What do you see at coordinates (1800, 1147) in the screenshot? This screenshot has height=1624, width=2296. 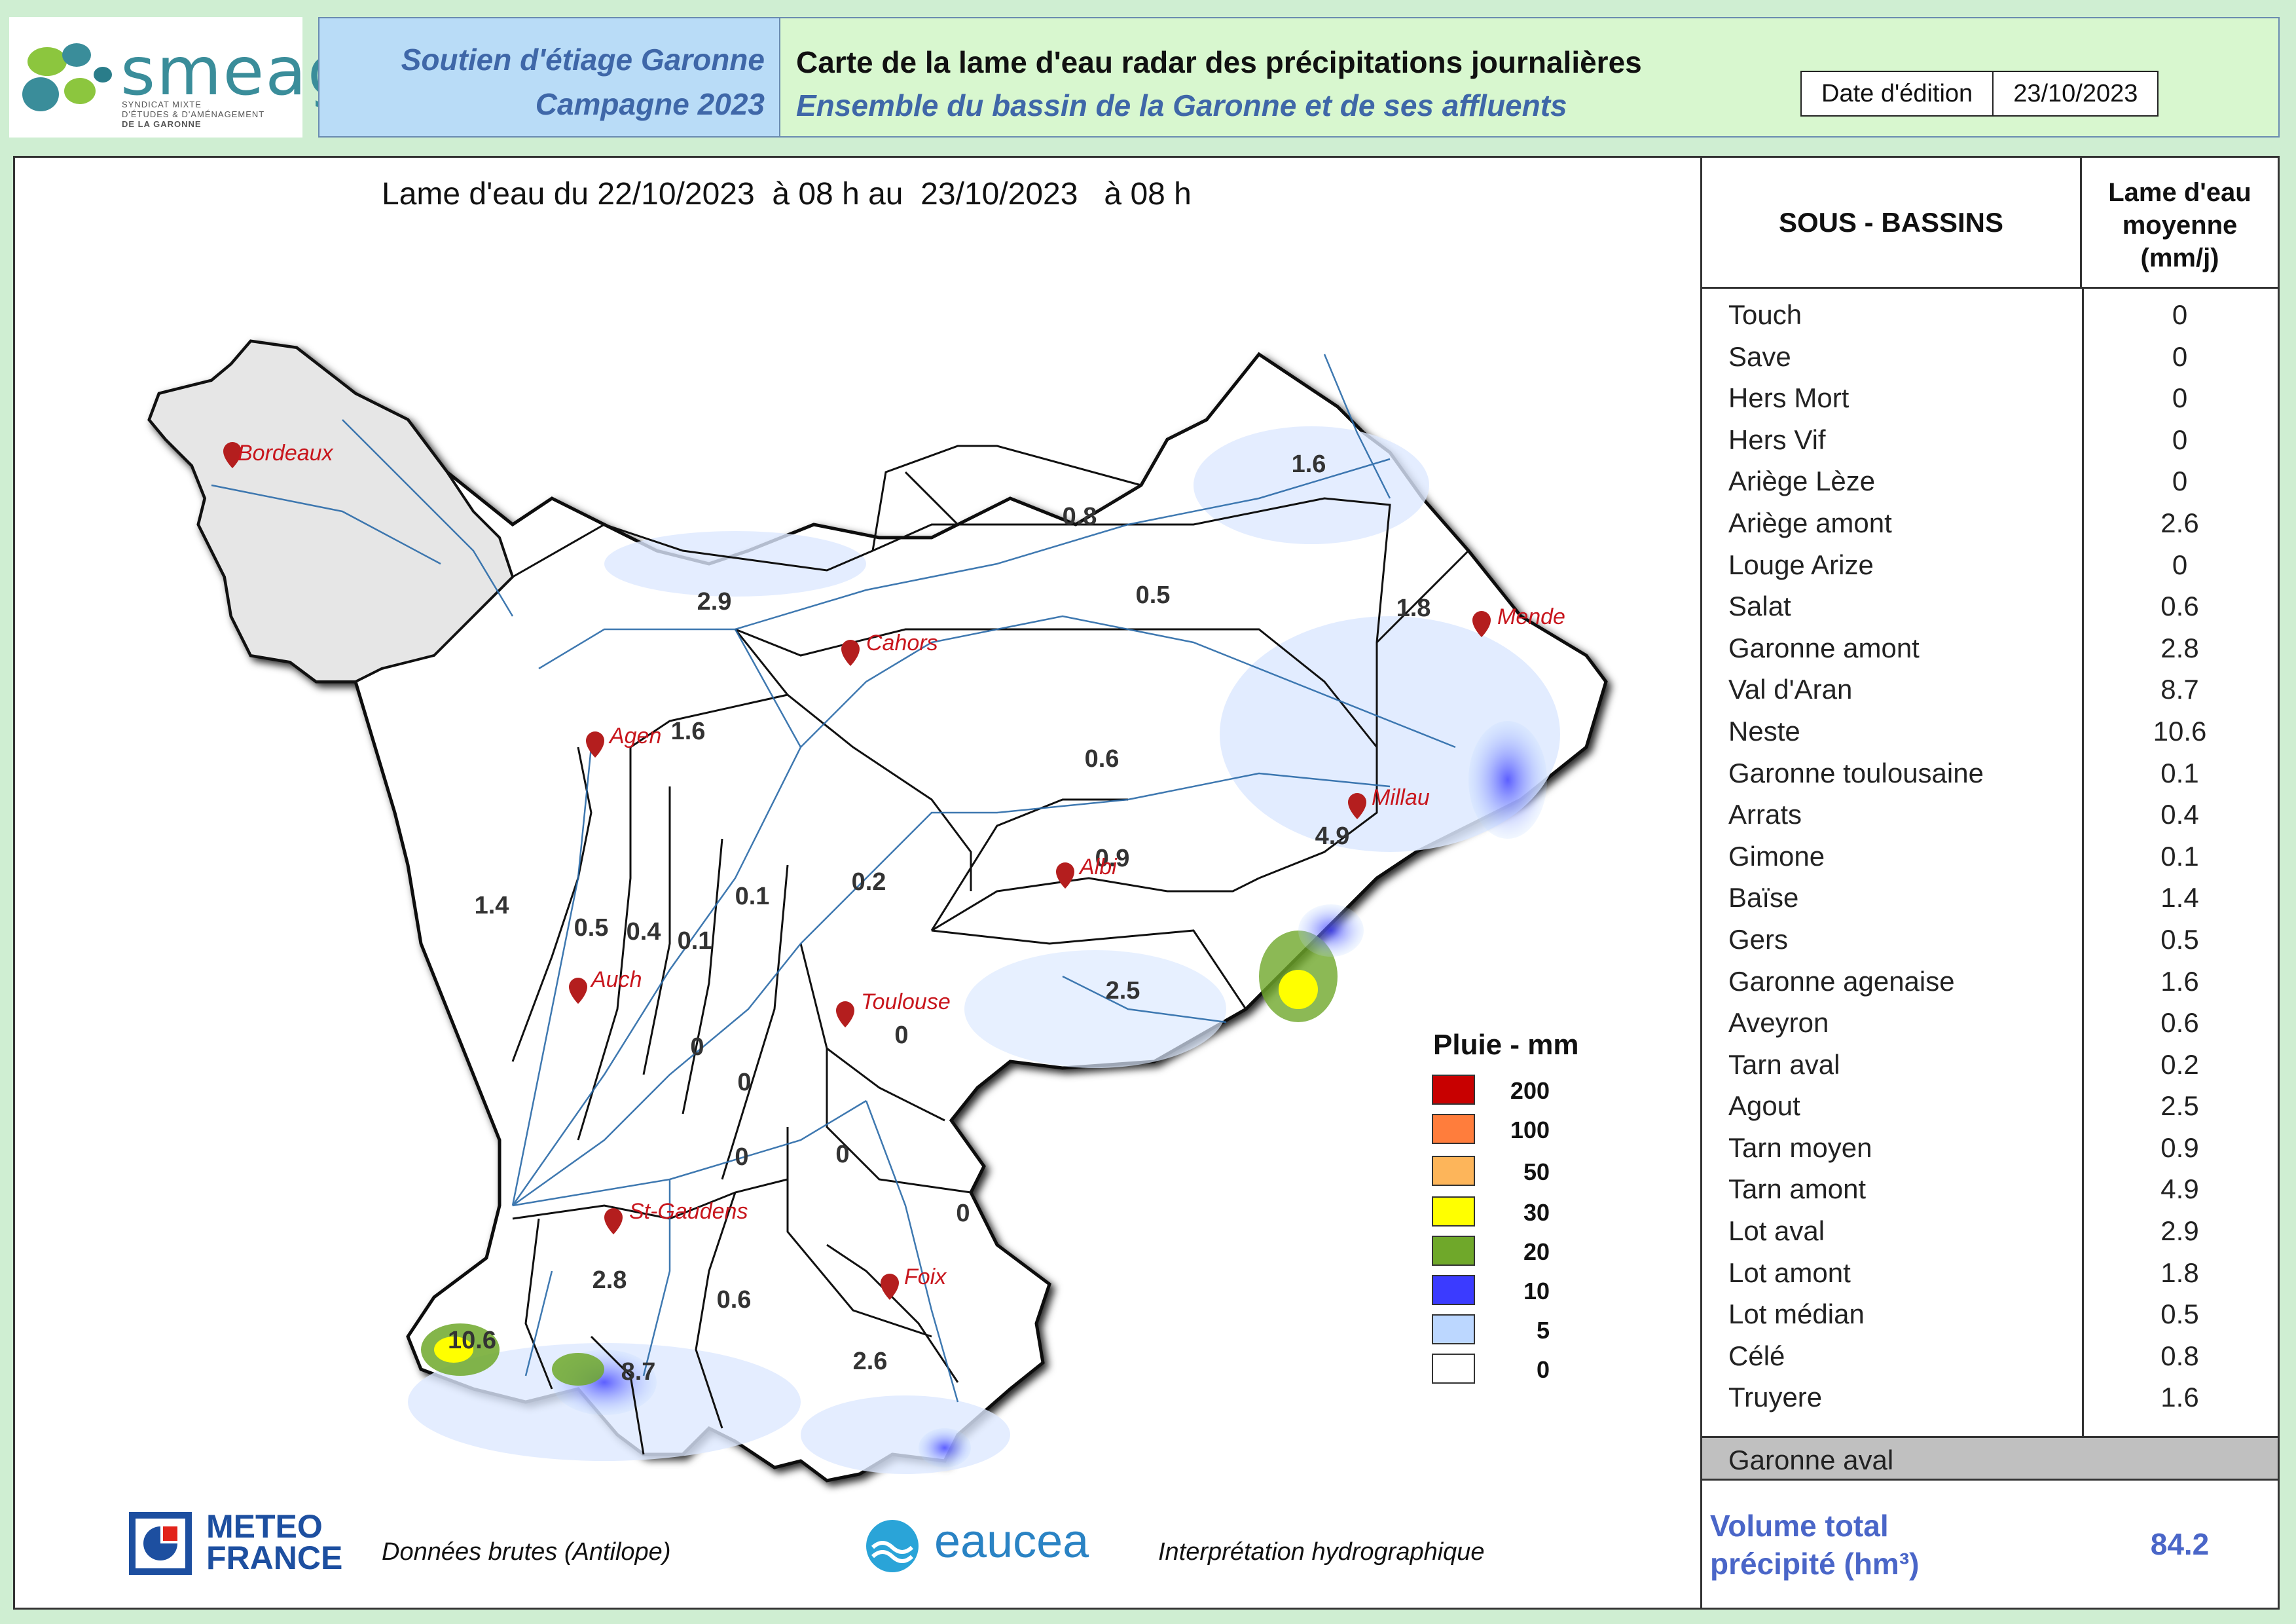 I see `subbasin-name: Tarn moyen` at bounding box center [1800, 1147].